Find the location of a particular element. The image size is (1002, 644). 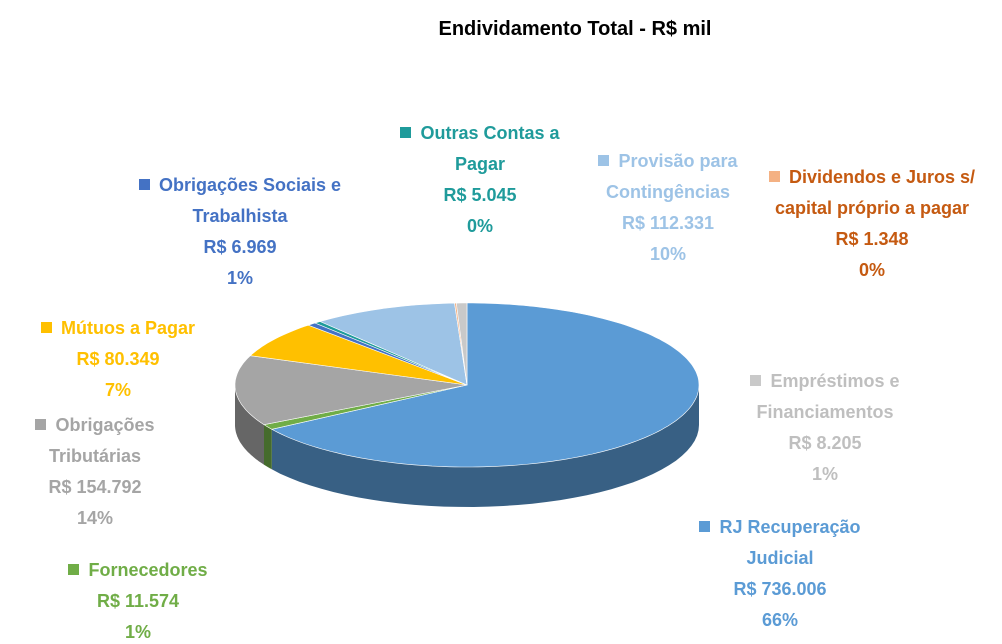

data-label: Mútuos a Pagar R$ 80.349 7% is located at coordinates (118, 359).